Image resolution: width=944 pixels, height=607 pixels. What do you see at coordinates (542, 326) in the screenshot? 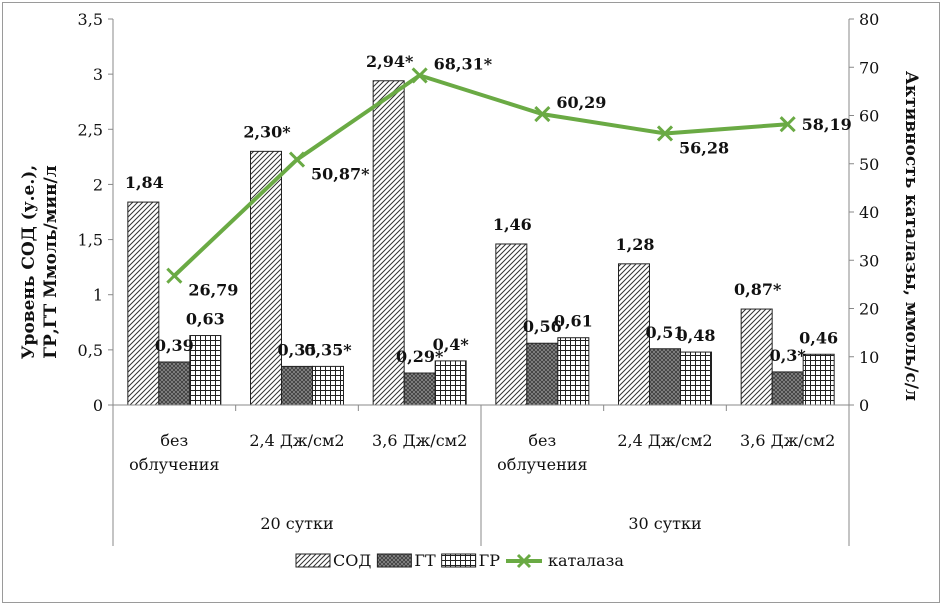
I see `data-label-ГТ: 0,56` at bounding box center [542, 326].